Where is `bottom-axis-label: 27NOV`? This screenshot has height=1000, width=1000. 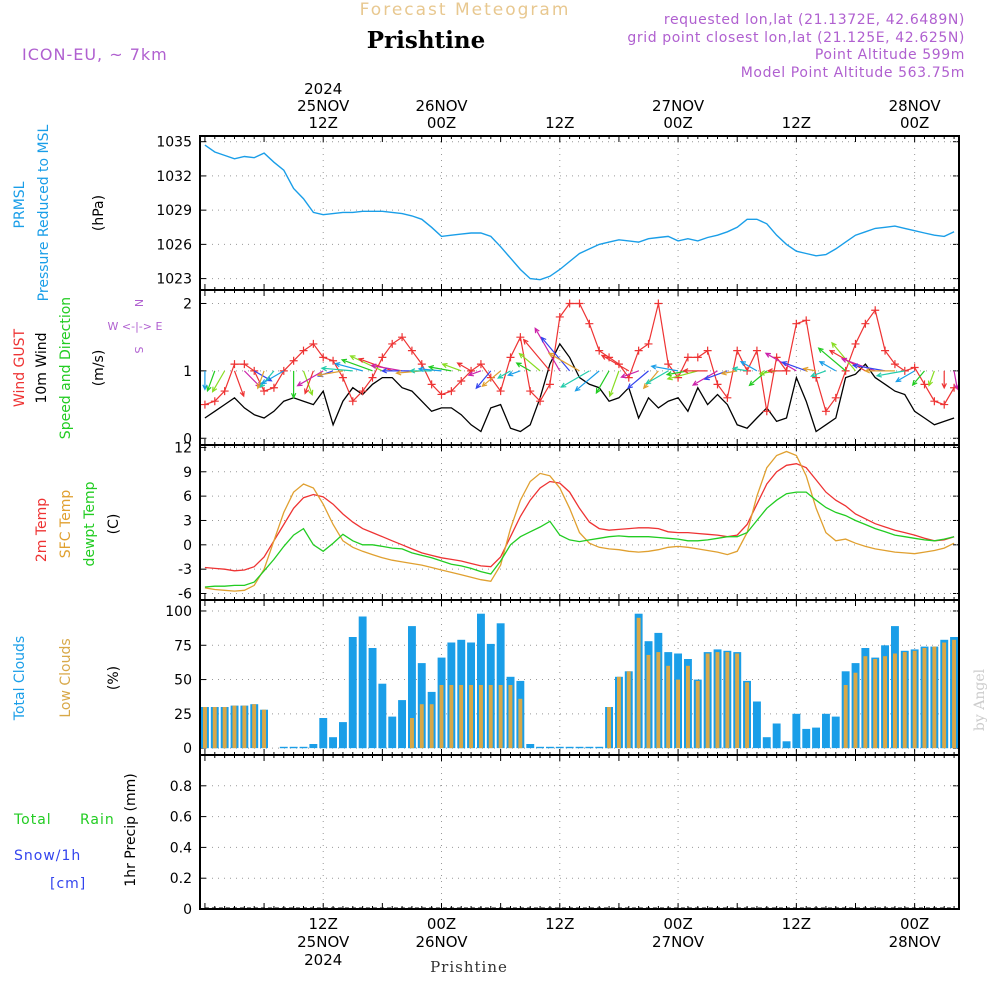
bottom-axis-label: 27NOV is located at coordinates (678, 942).